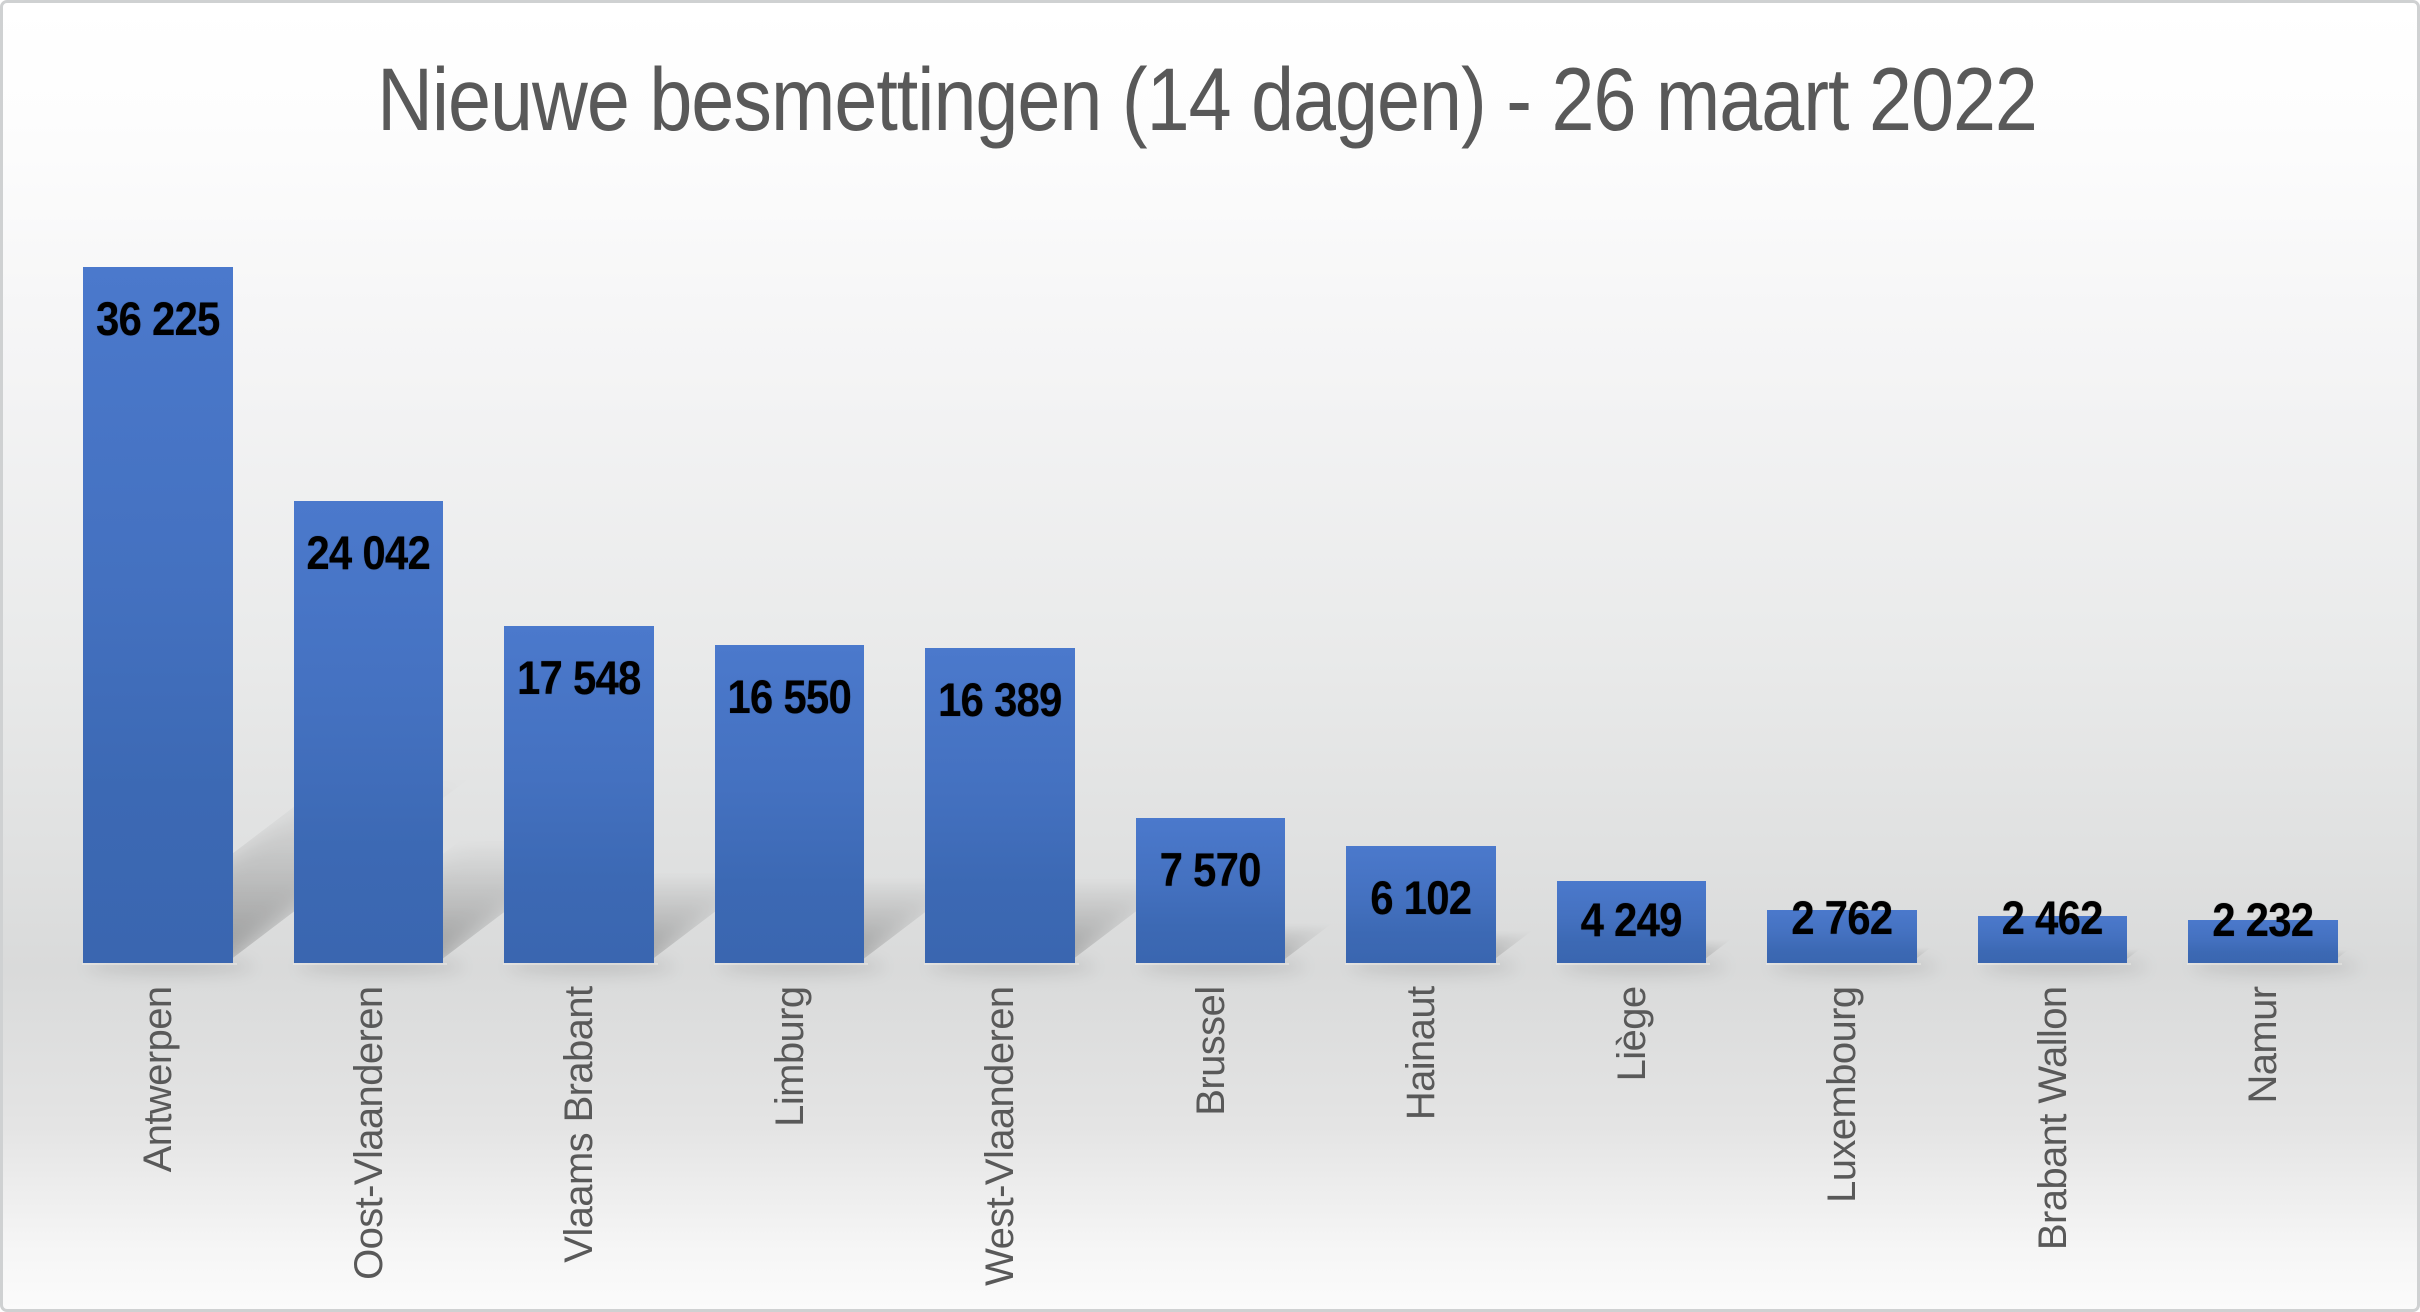  Describe the element at coordinates (1421, 1053) in the screenshot. I see `svg-text: Hainaut` at that location.